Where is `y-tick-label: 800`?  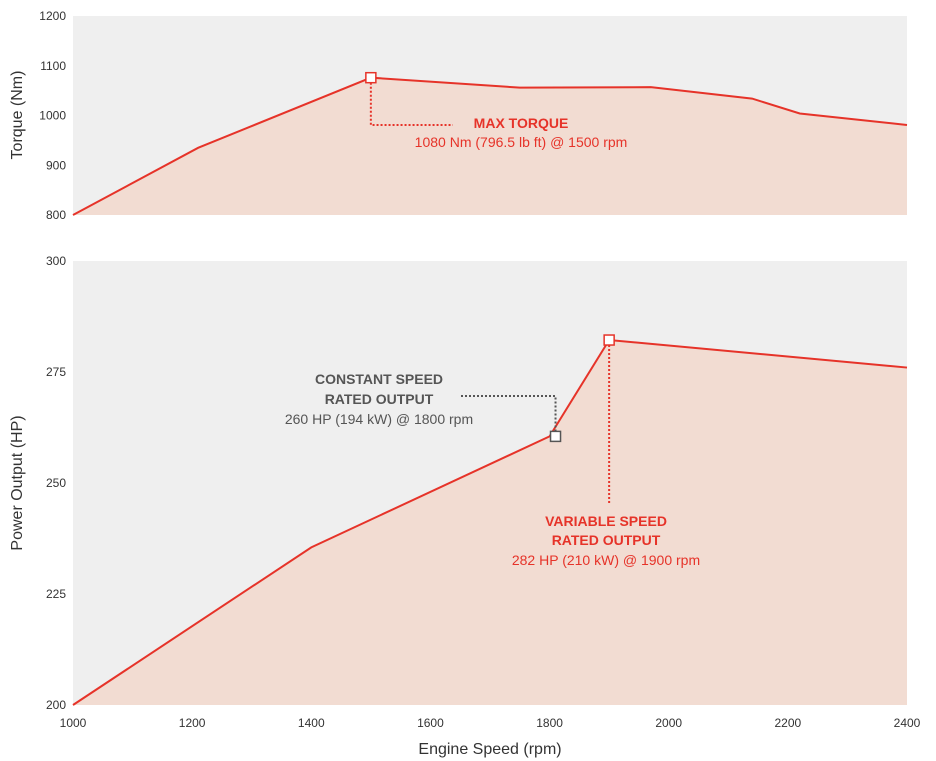
y-tick-label: 800 is located at coordinates (56, 215).